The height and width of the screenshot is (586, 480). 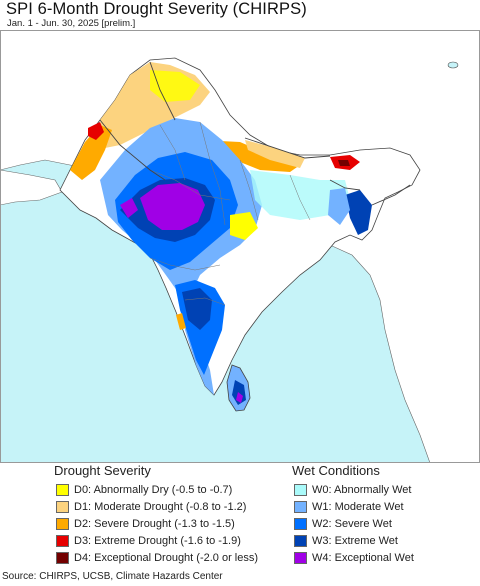 I want to click on legend-item-d0: D0: Abnormally Dry (-0.5 to -0.7), so click(x=144, y=490).